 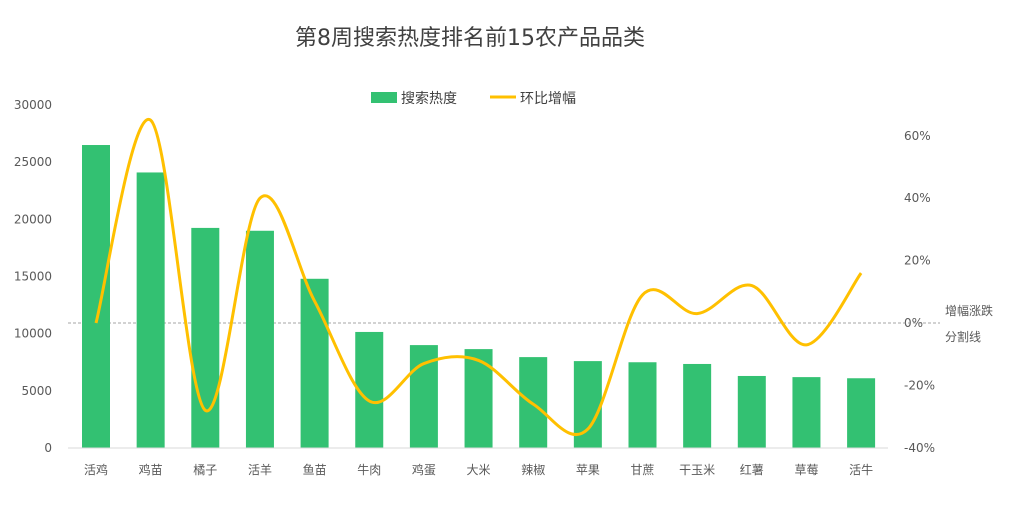 I want to click on left-tick-label: 15000, so click(x=33, y=277).